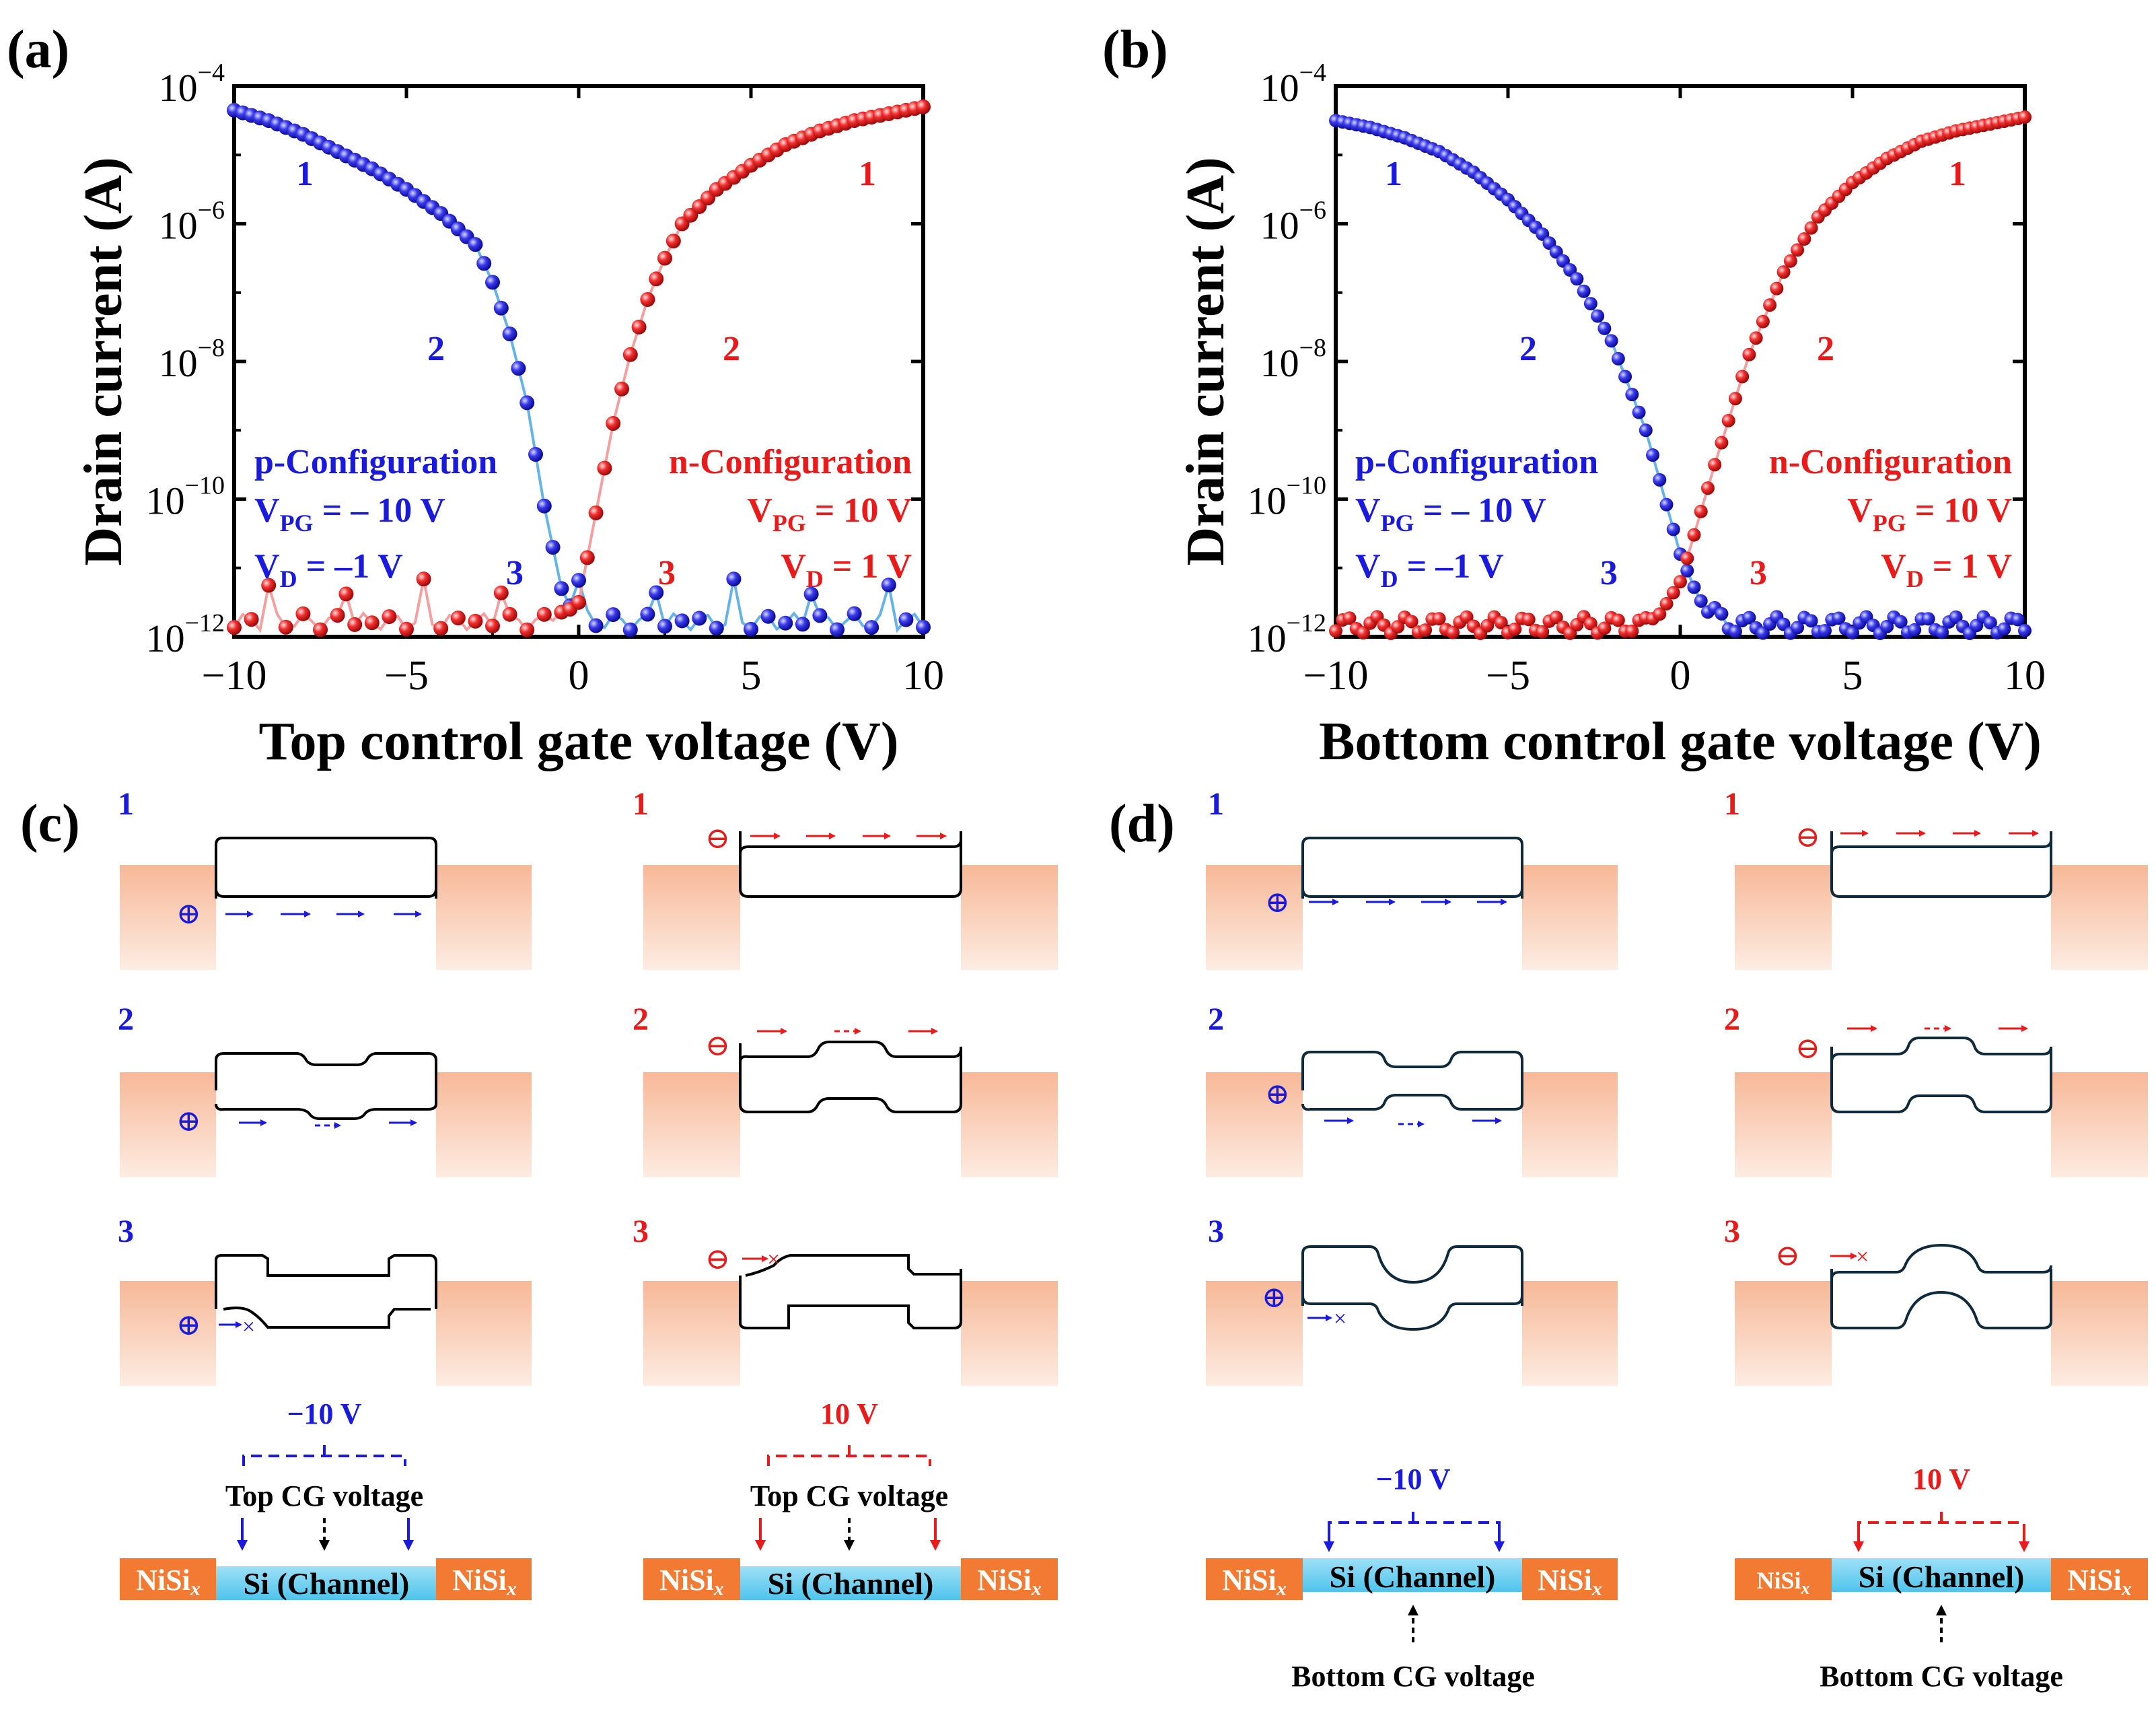 This screenshot has width=2156, height=1709. I want to click on gate-voltage-d-p: −10 V, so click(1412, 1479).